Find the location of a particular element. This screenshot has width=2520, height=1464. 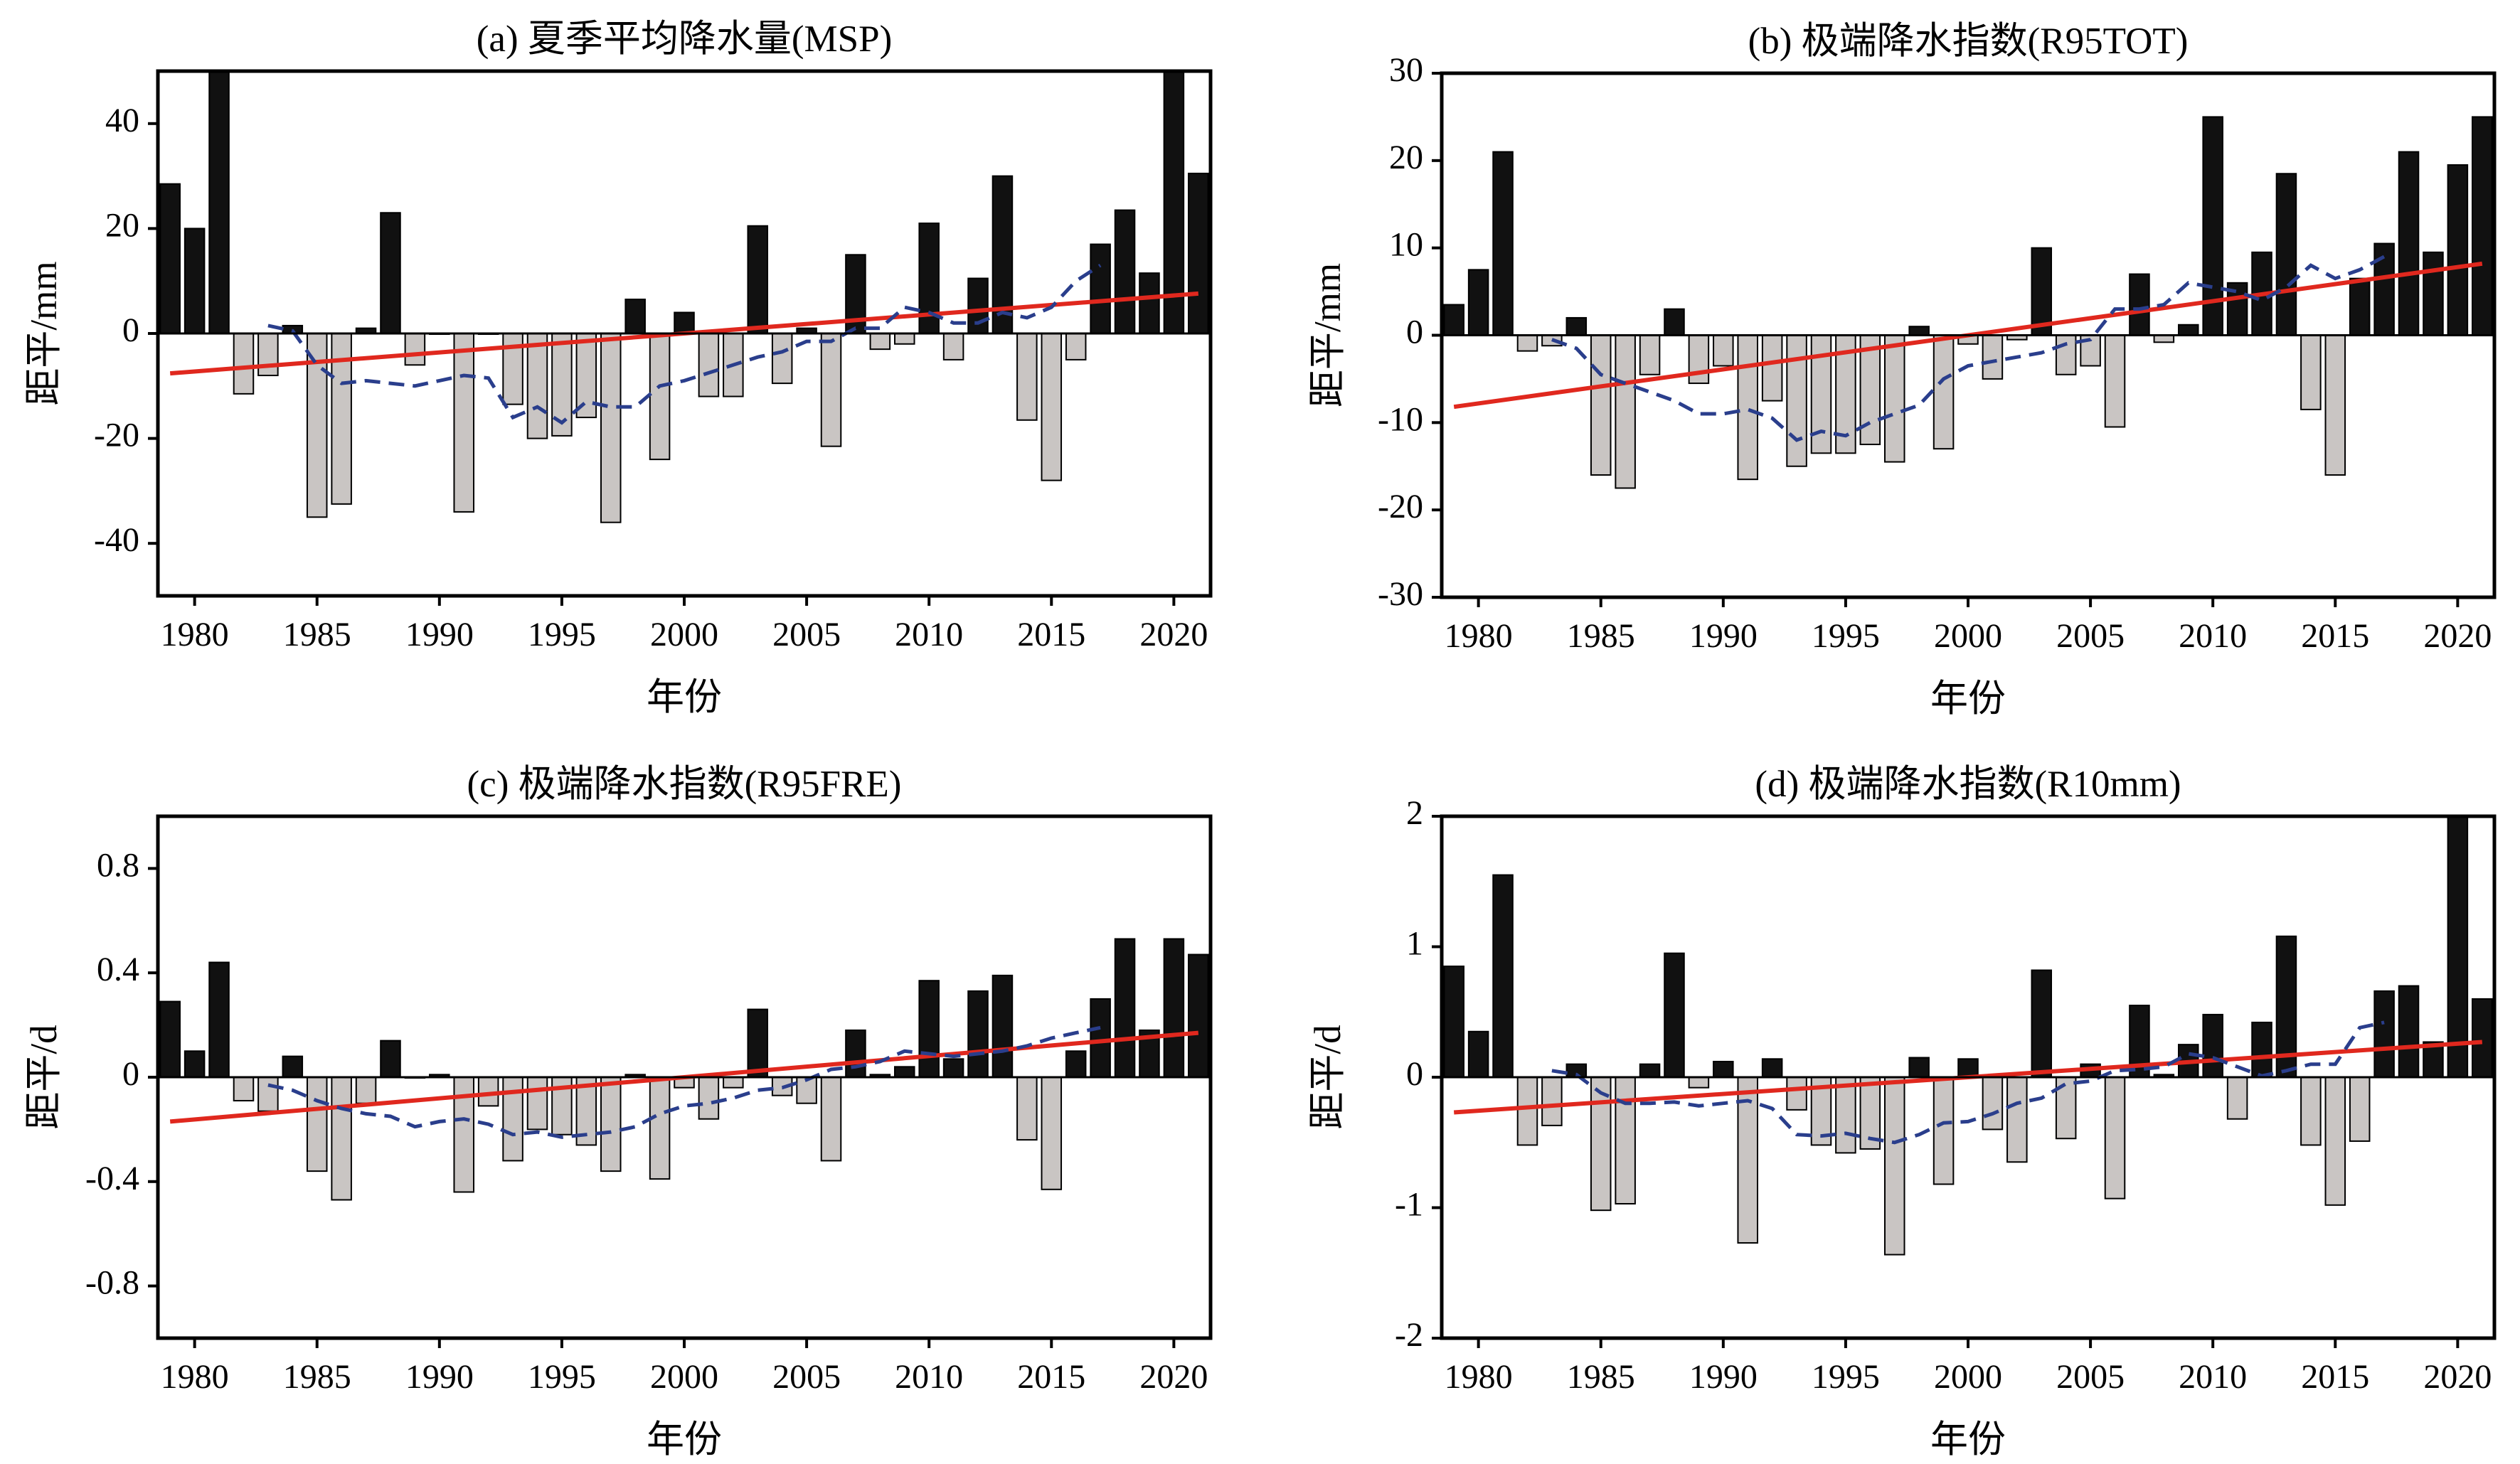

bar-2007 is located at coordinates (855, 1053).